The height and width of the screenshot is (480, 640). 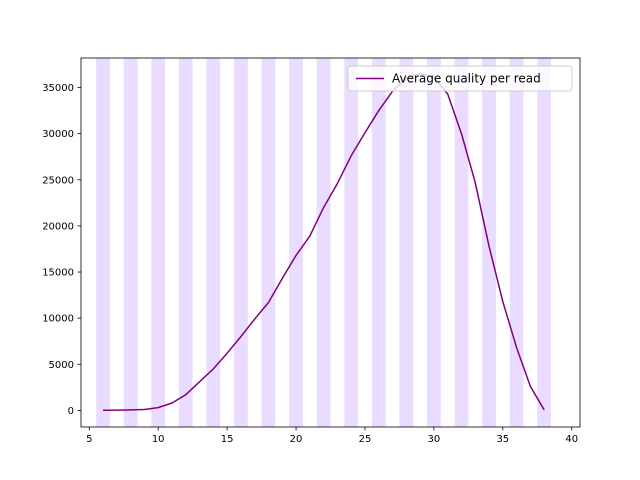 I want to click on x-tick-label: 30, so click(x=434, y=439).